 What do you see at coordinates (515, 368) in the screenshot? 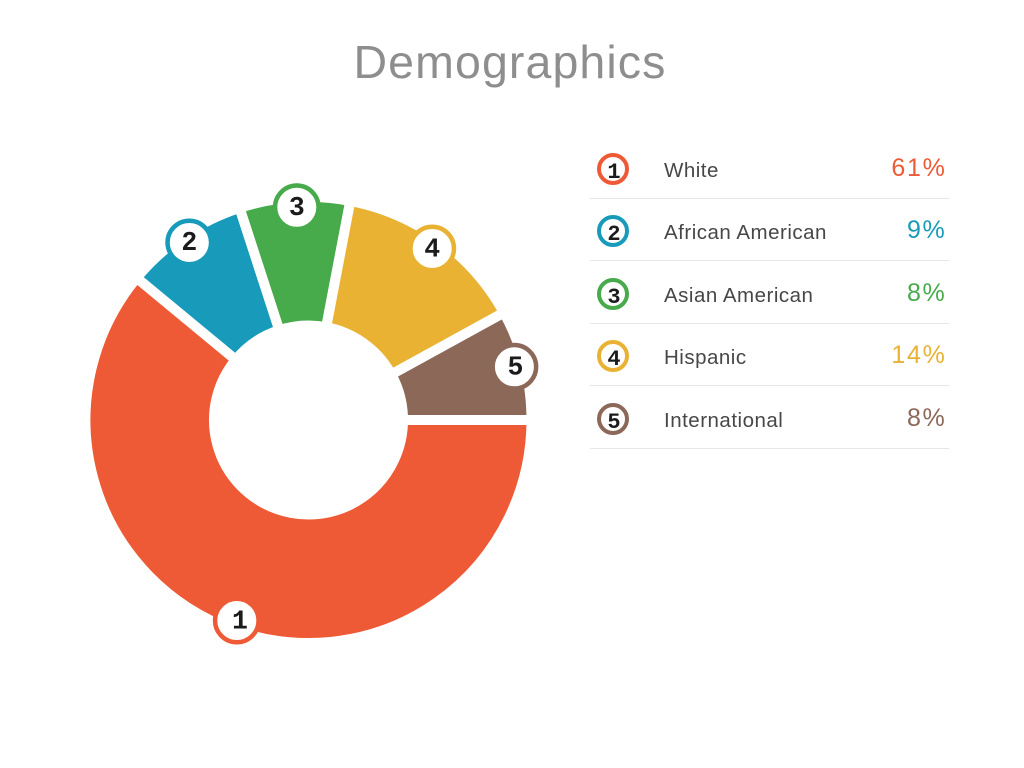
I see `svg-text: 5` at bounding box center [515, 368].